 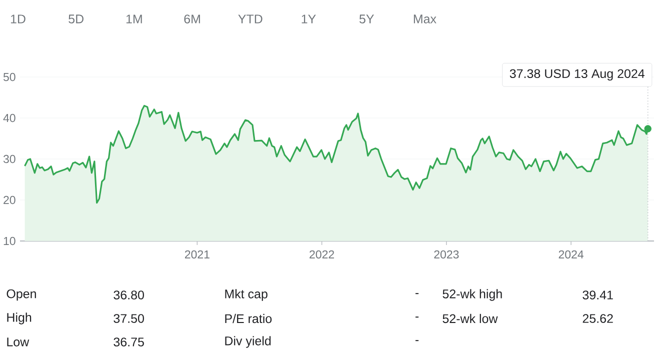 I want to click on text: 1Y, so click(x=309, y=19).